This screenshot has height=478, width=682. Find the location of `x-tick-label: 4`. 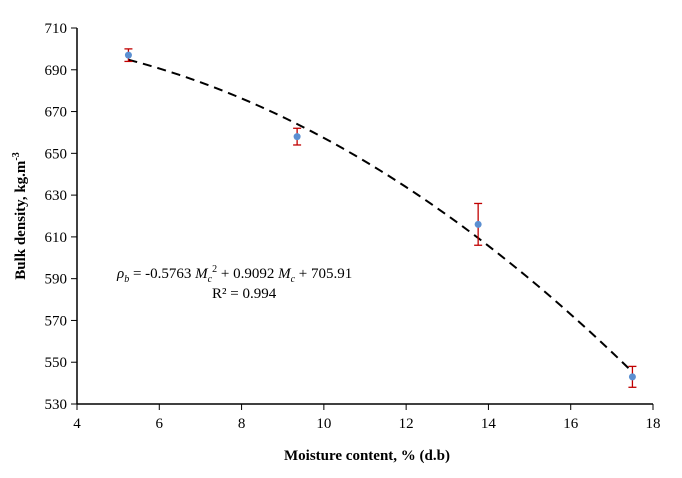

x-tick-label: 4 is located at coordinates (77, 424).